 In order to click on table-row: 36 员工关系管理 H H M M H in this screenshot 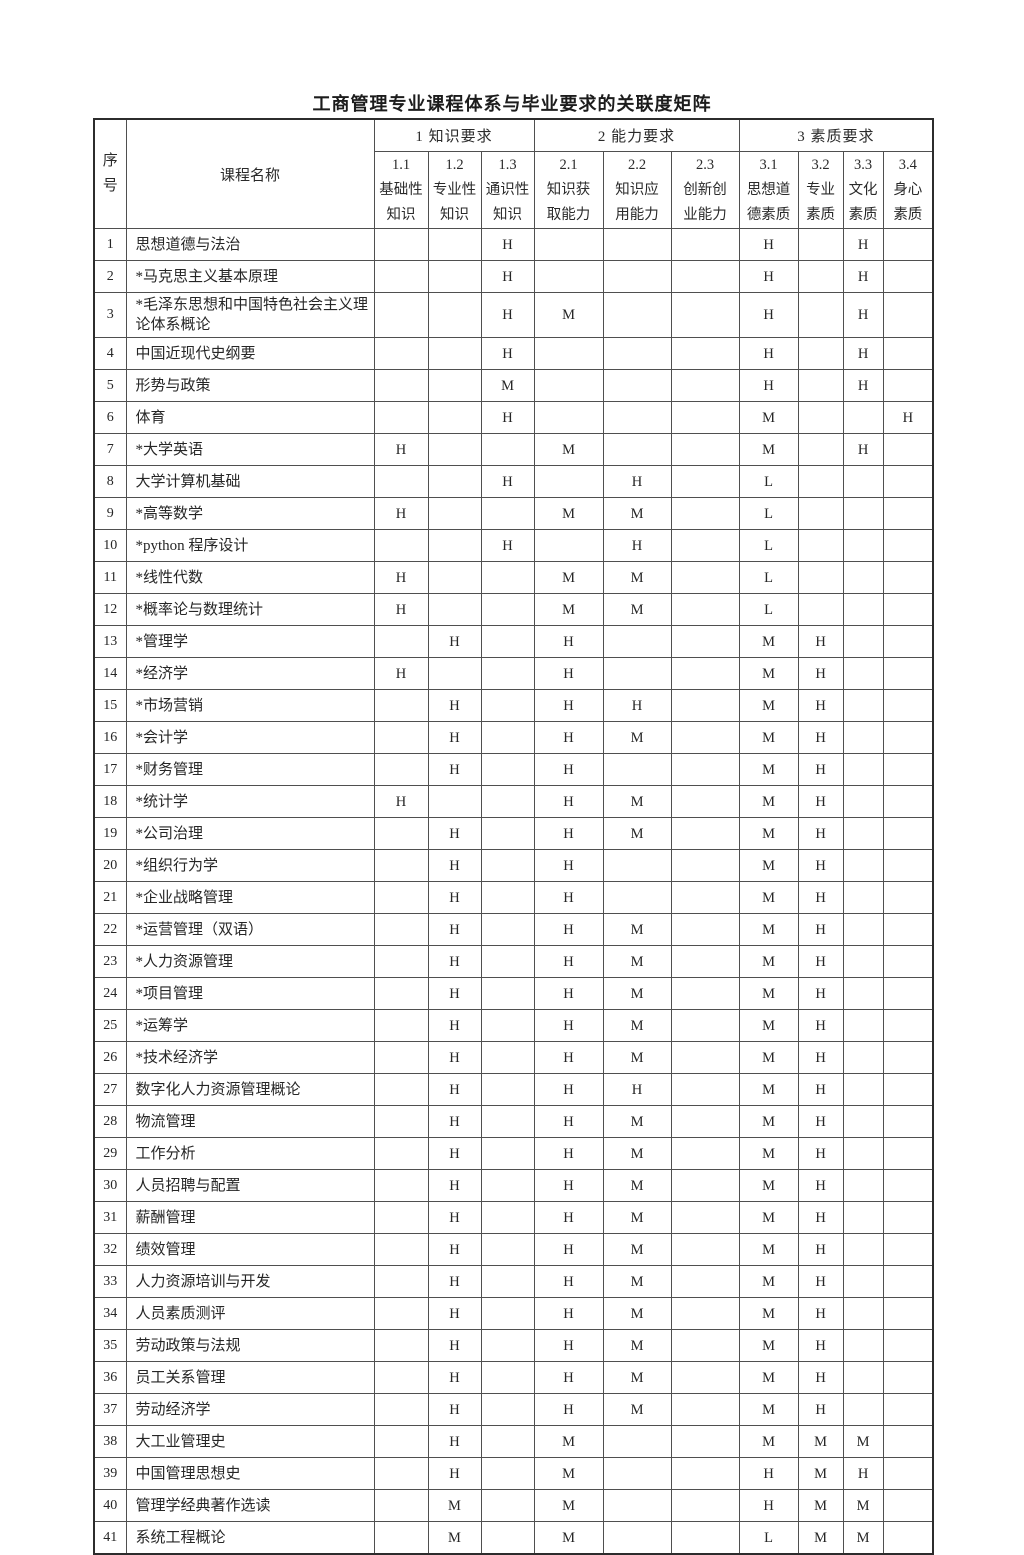, I will do `click(513, 1377)`.